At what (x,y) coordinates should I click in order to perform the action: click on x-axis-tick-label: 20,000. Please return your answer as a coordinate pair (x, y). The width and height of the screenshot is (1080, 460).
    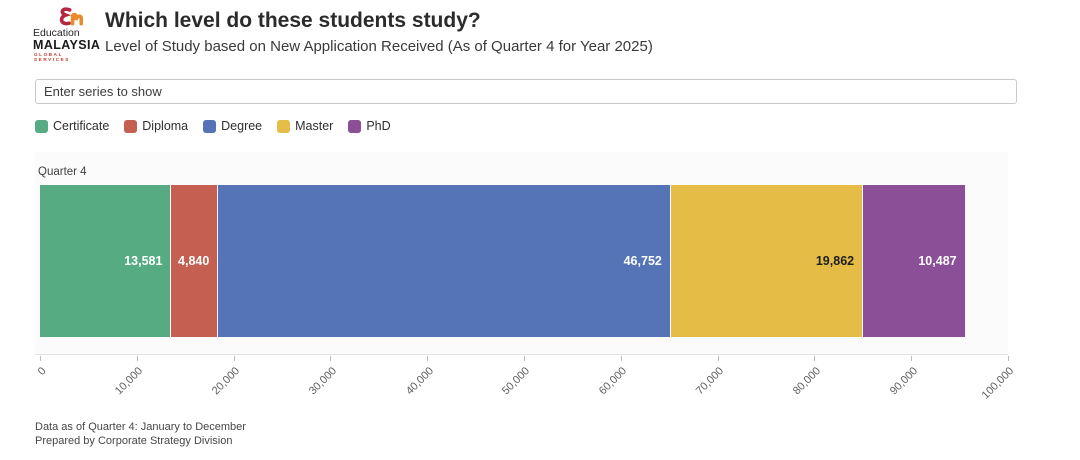
    Looking at the image, I should click on (226, 381).